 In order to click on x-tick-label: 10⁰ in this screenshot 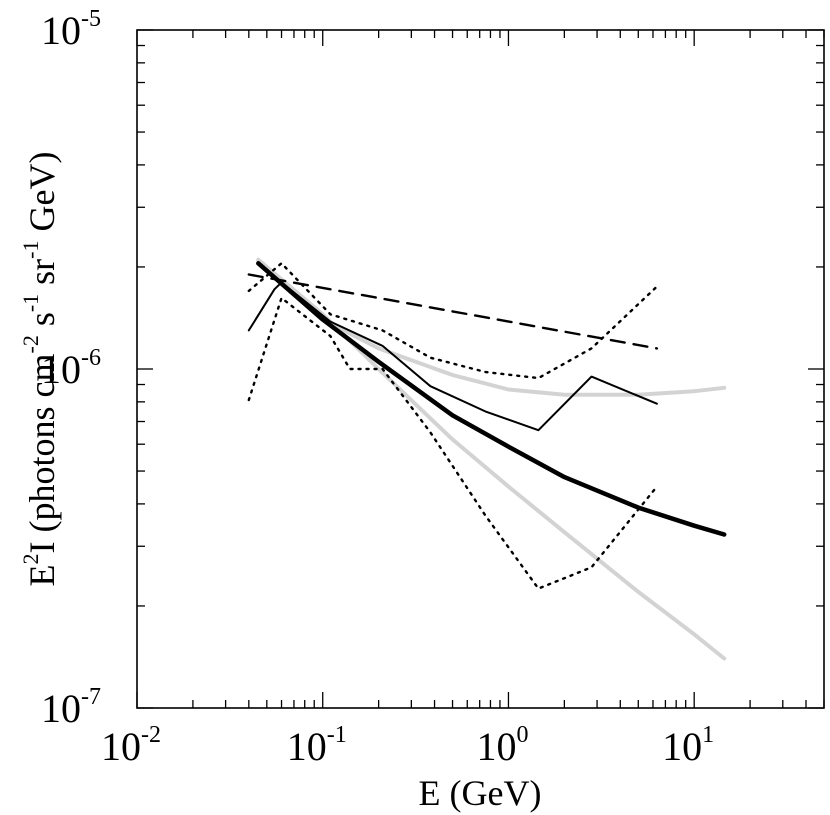, I will do `click(502, 745)`.